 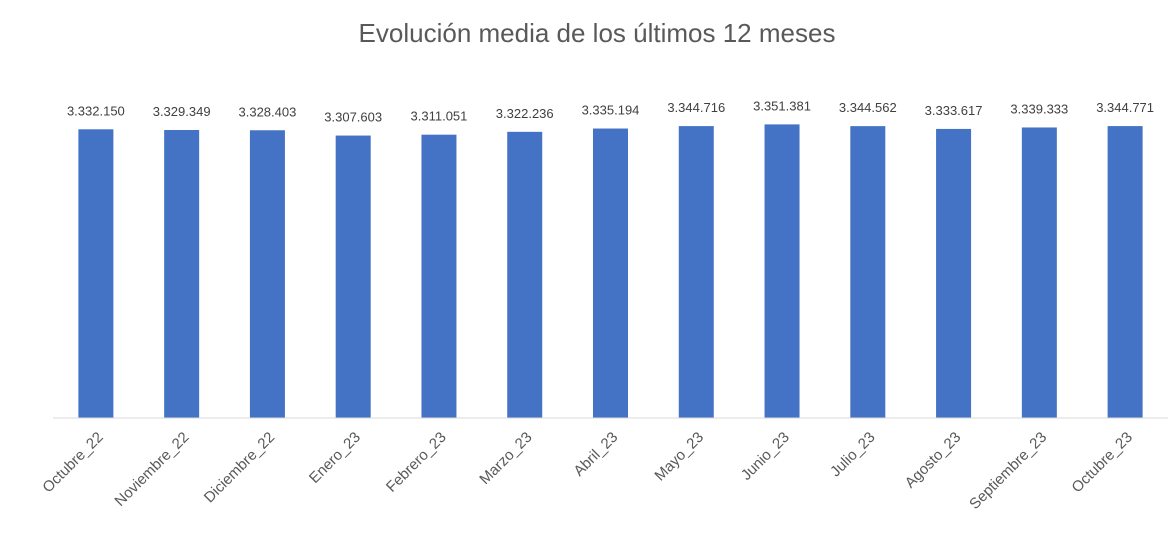 What do you see at coordinates (1101, 462) in the screenshot?
I see `x-tick-label: Octubre_23` at bounding box center [1101, 462].